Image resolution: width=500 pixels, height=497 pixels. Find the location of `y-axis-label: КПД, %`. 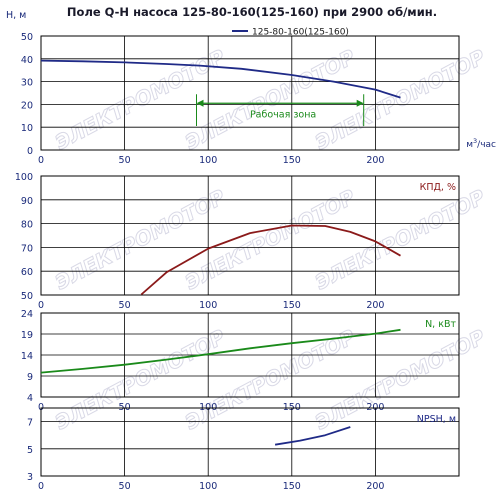

y-axis-label: КПД, % is located at coordinates (438, 187).